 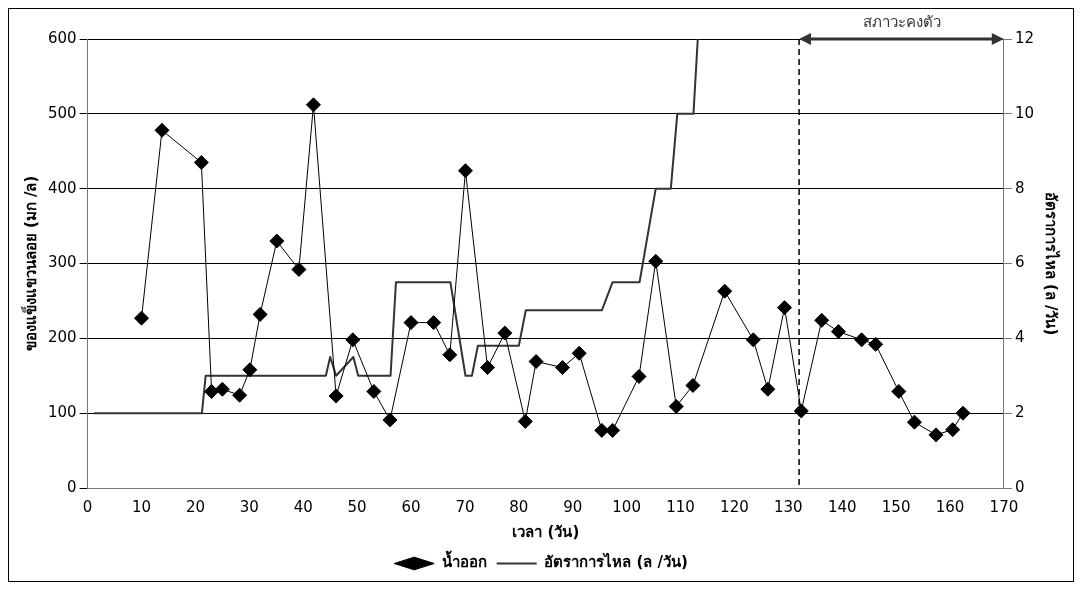 What do you see at coordinates (62, 37) in the screenshot?
I see `y-tick-label: 600` at bounding box center [62, 37].